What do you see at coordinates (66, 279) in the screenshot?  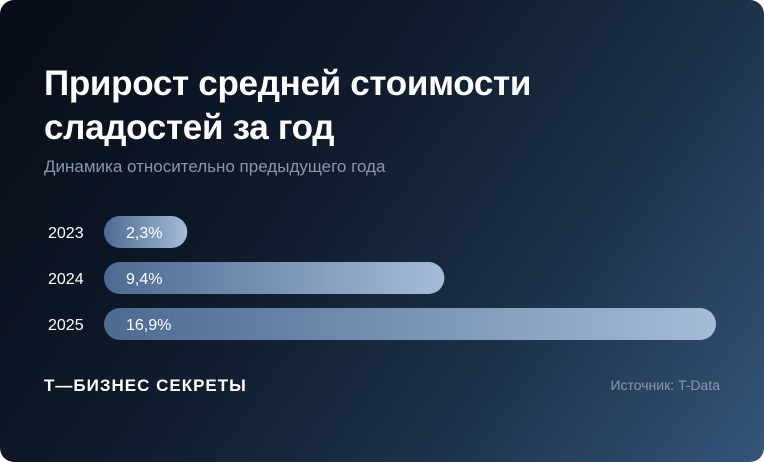 I see `category-label: 2024` at bounding box center [66, 279].